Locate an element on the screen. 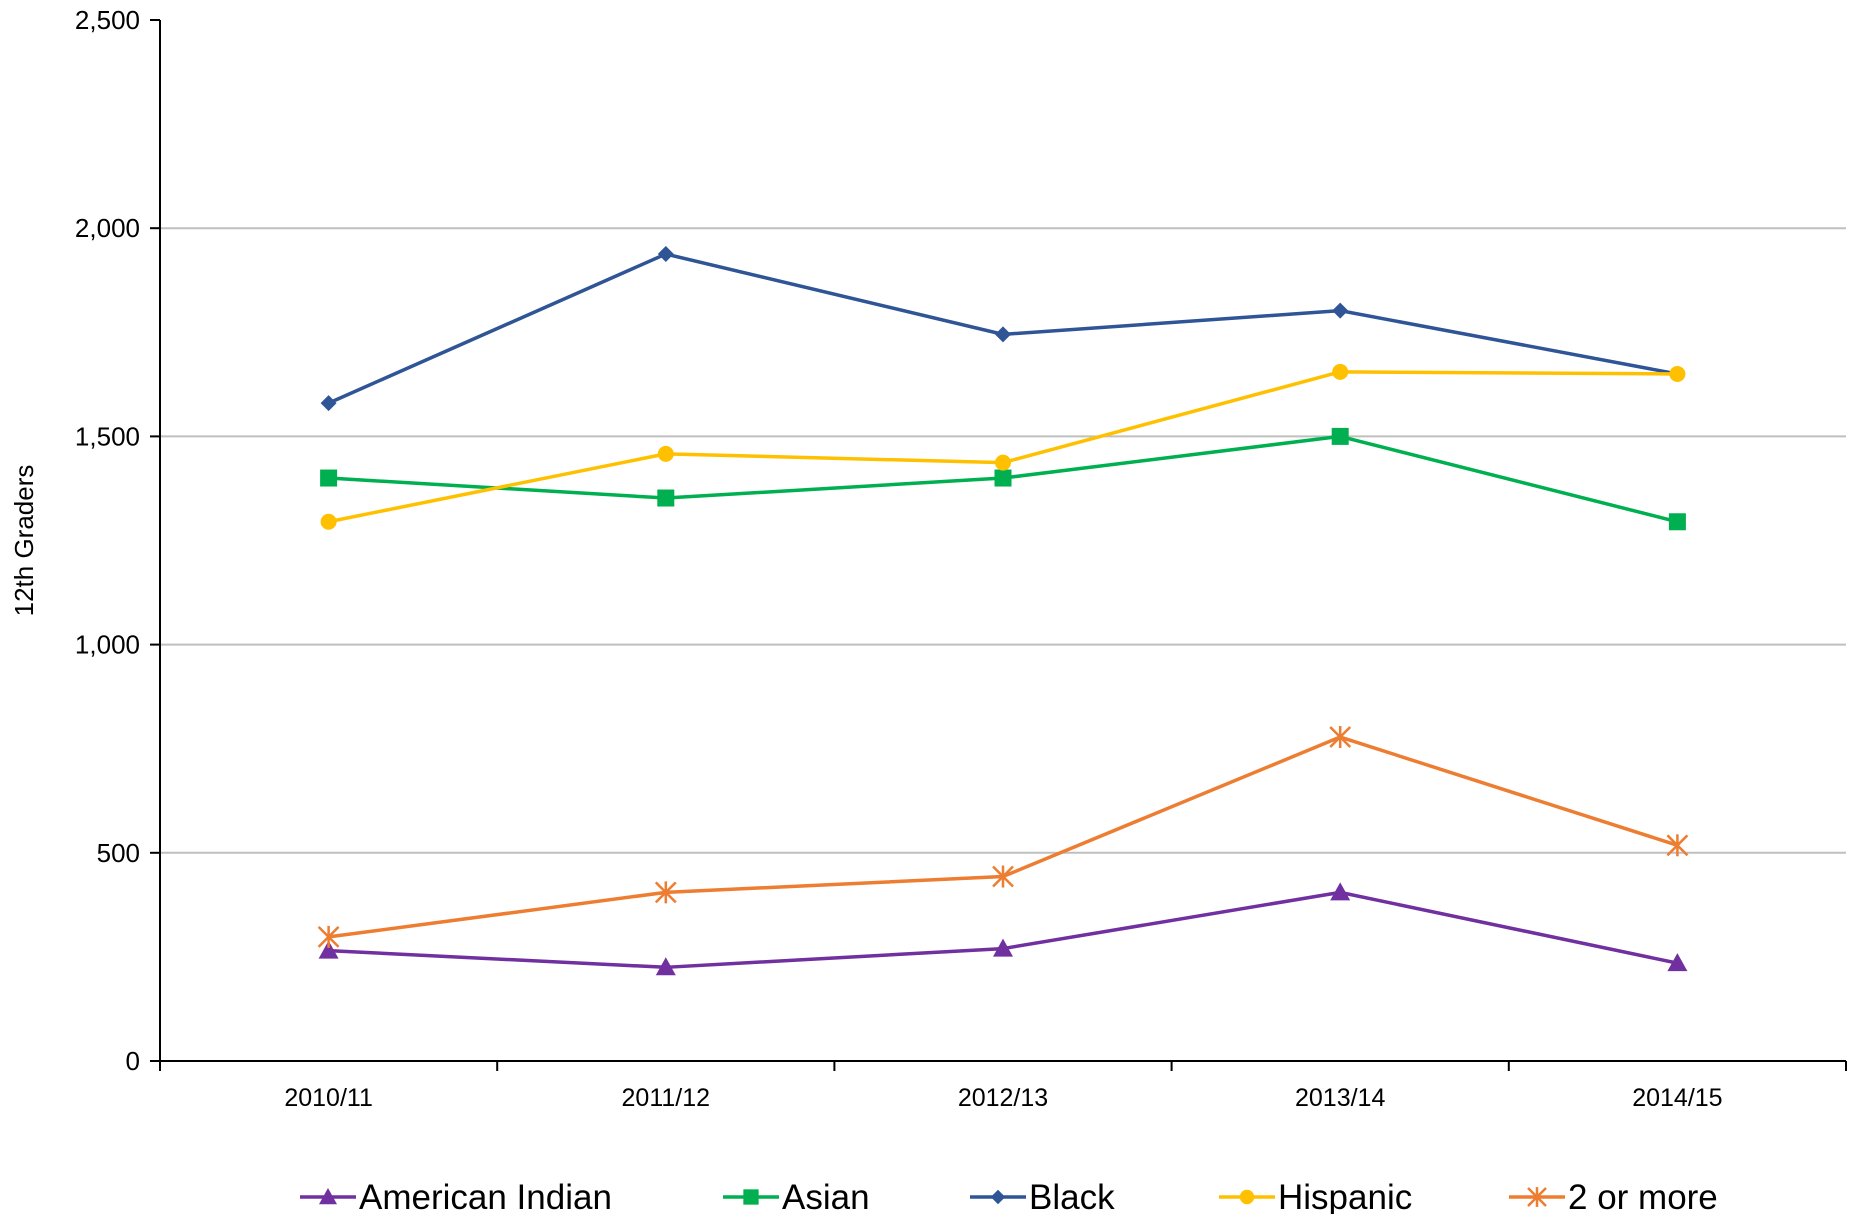 This screenshot has height=1214, width=1852. legend-marker-asian is located at coordinates (751, 1197).